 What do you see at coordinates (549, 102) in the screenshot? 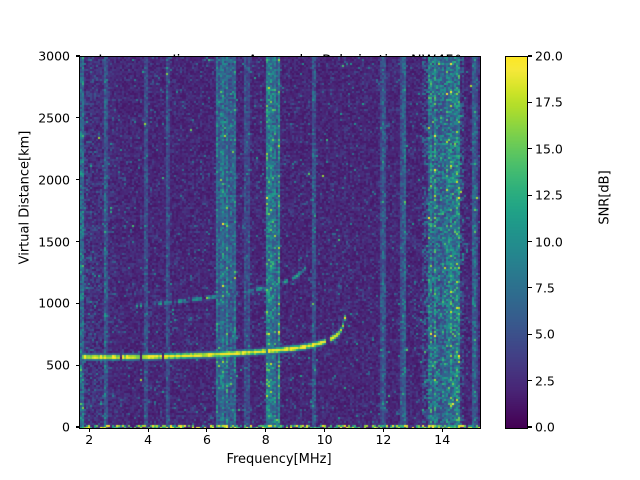
I see `colorbar-tick-label: 17.5` at bounding box center [549, 102].